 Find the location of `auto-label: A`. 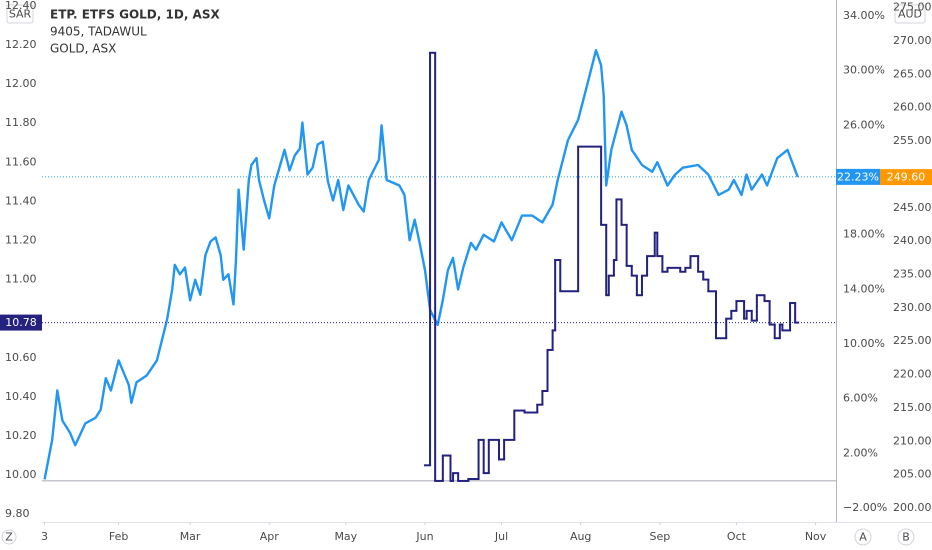

auto-label: A is located at coordinates (863, 537).